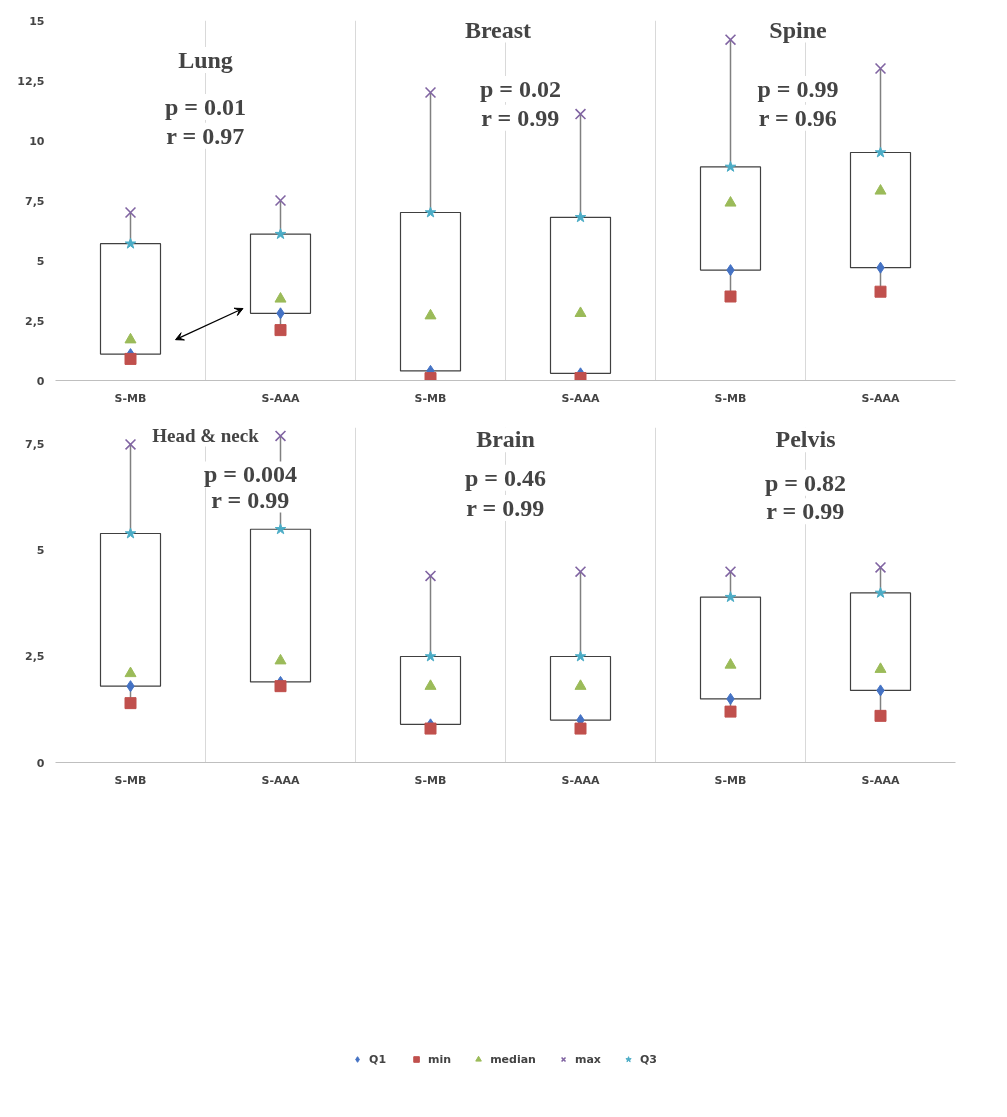  What do you see at coordinates (505, 439) in the screenshot?
I see `annotation: Brain` at bounding box center [505, 439].